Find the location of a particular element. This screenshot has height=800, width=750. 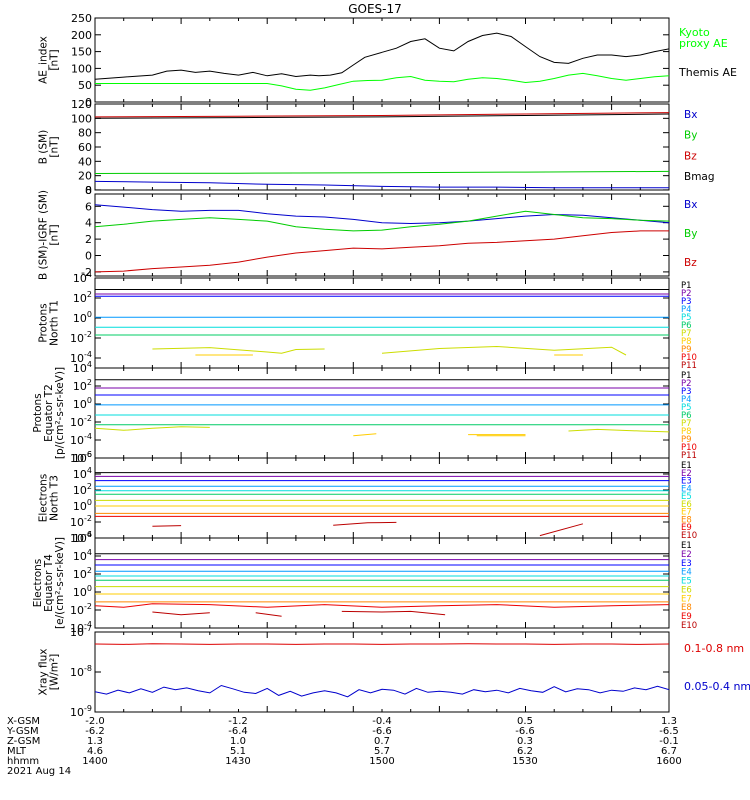

legend-entry: P7 is located at coordinates (686, 334).